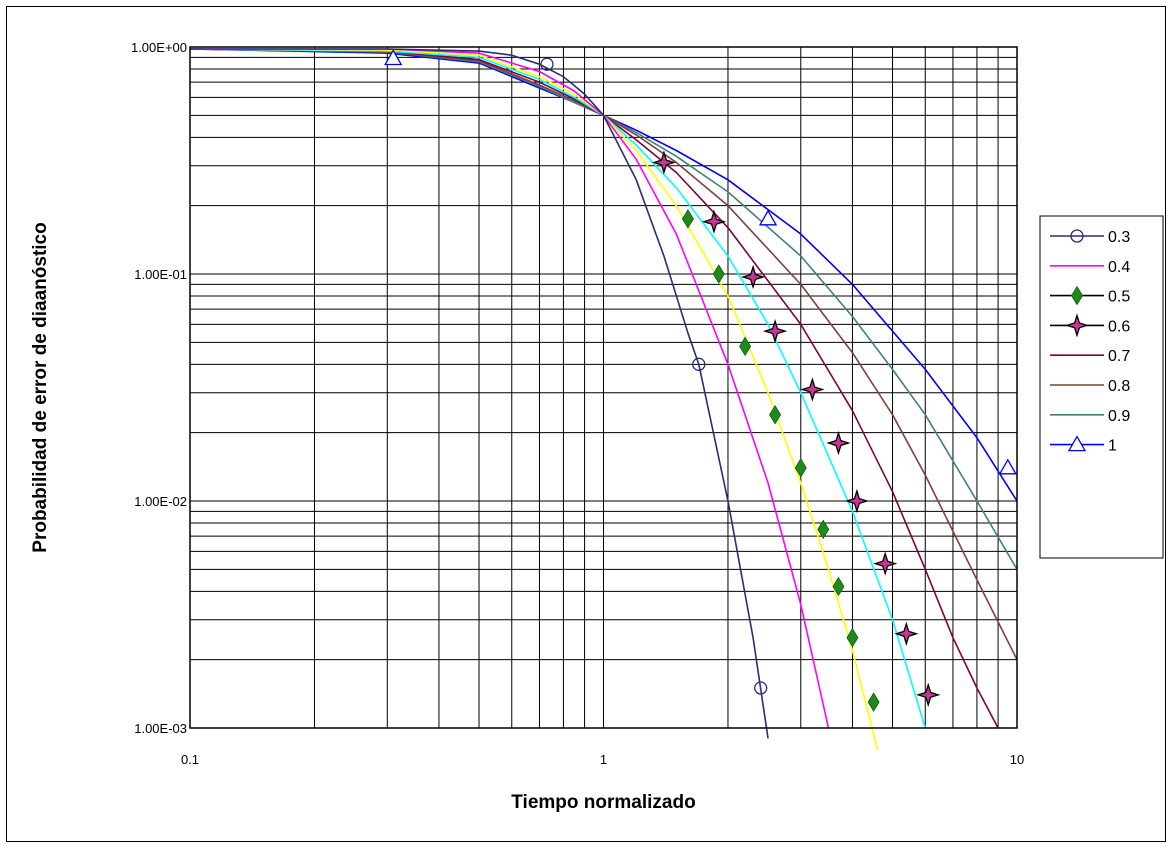  I want to click on y-tick-label: 1.00E-02, so click(160, 501).